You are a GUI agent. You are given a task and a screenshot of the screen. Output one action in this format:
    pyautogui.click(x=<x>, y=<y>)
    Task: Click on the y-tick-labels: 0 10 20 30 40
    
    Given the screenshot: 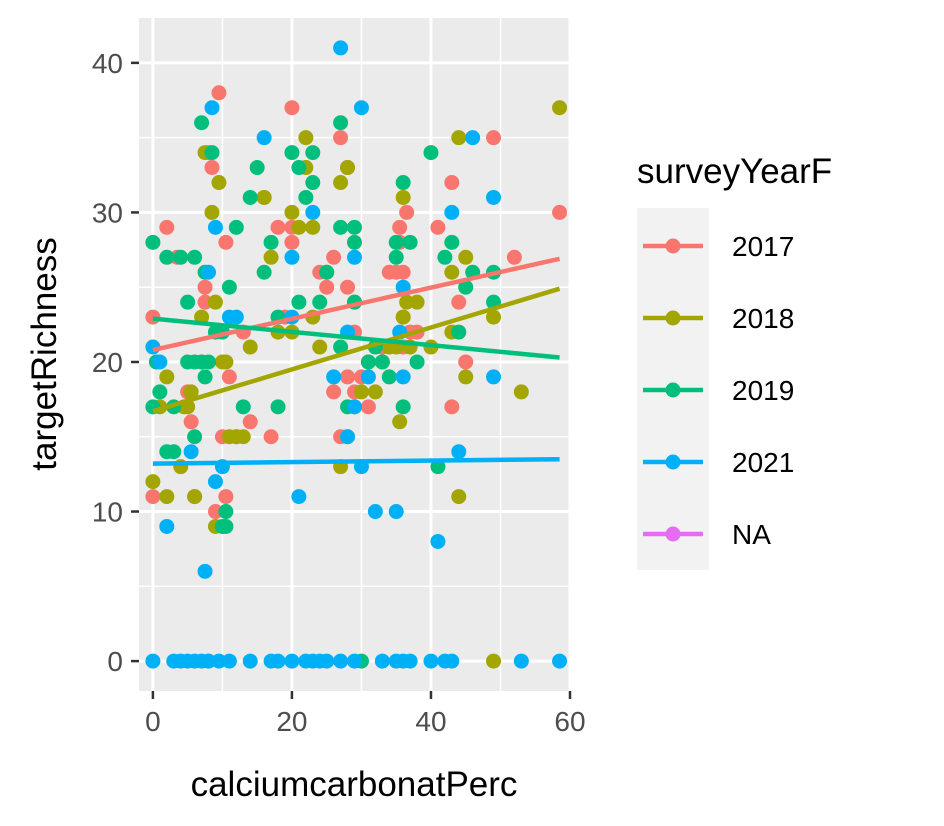 What is the action you would take?
    pyautogui.click(x=107, y=362)
    